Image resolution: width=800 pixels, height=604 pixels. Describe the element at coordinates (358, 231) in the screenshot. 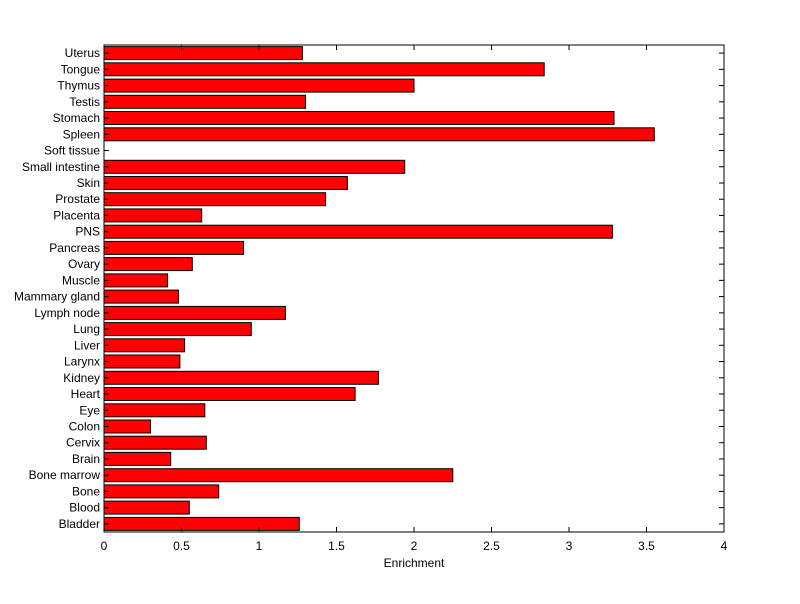

I see `bar-pns` at that location.